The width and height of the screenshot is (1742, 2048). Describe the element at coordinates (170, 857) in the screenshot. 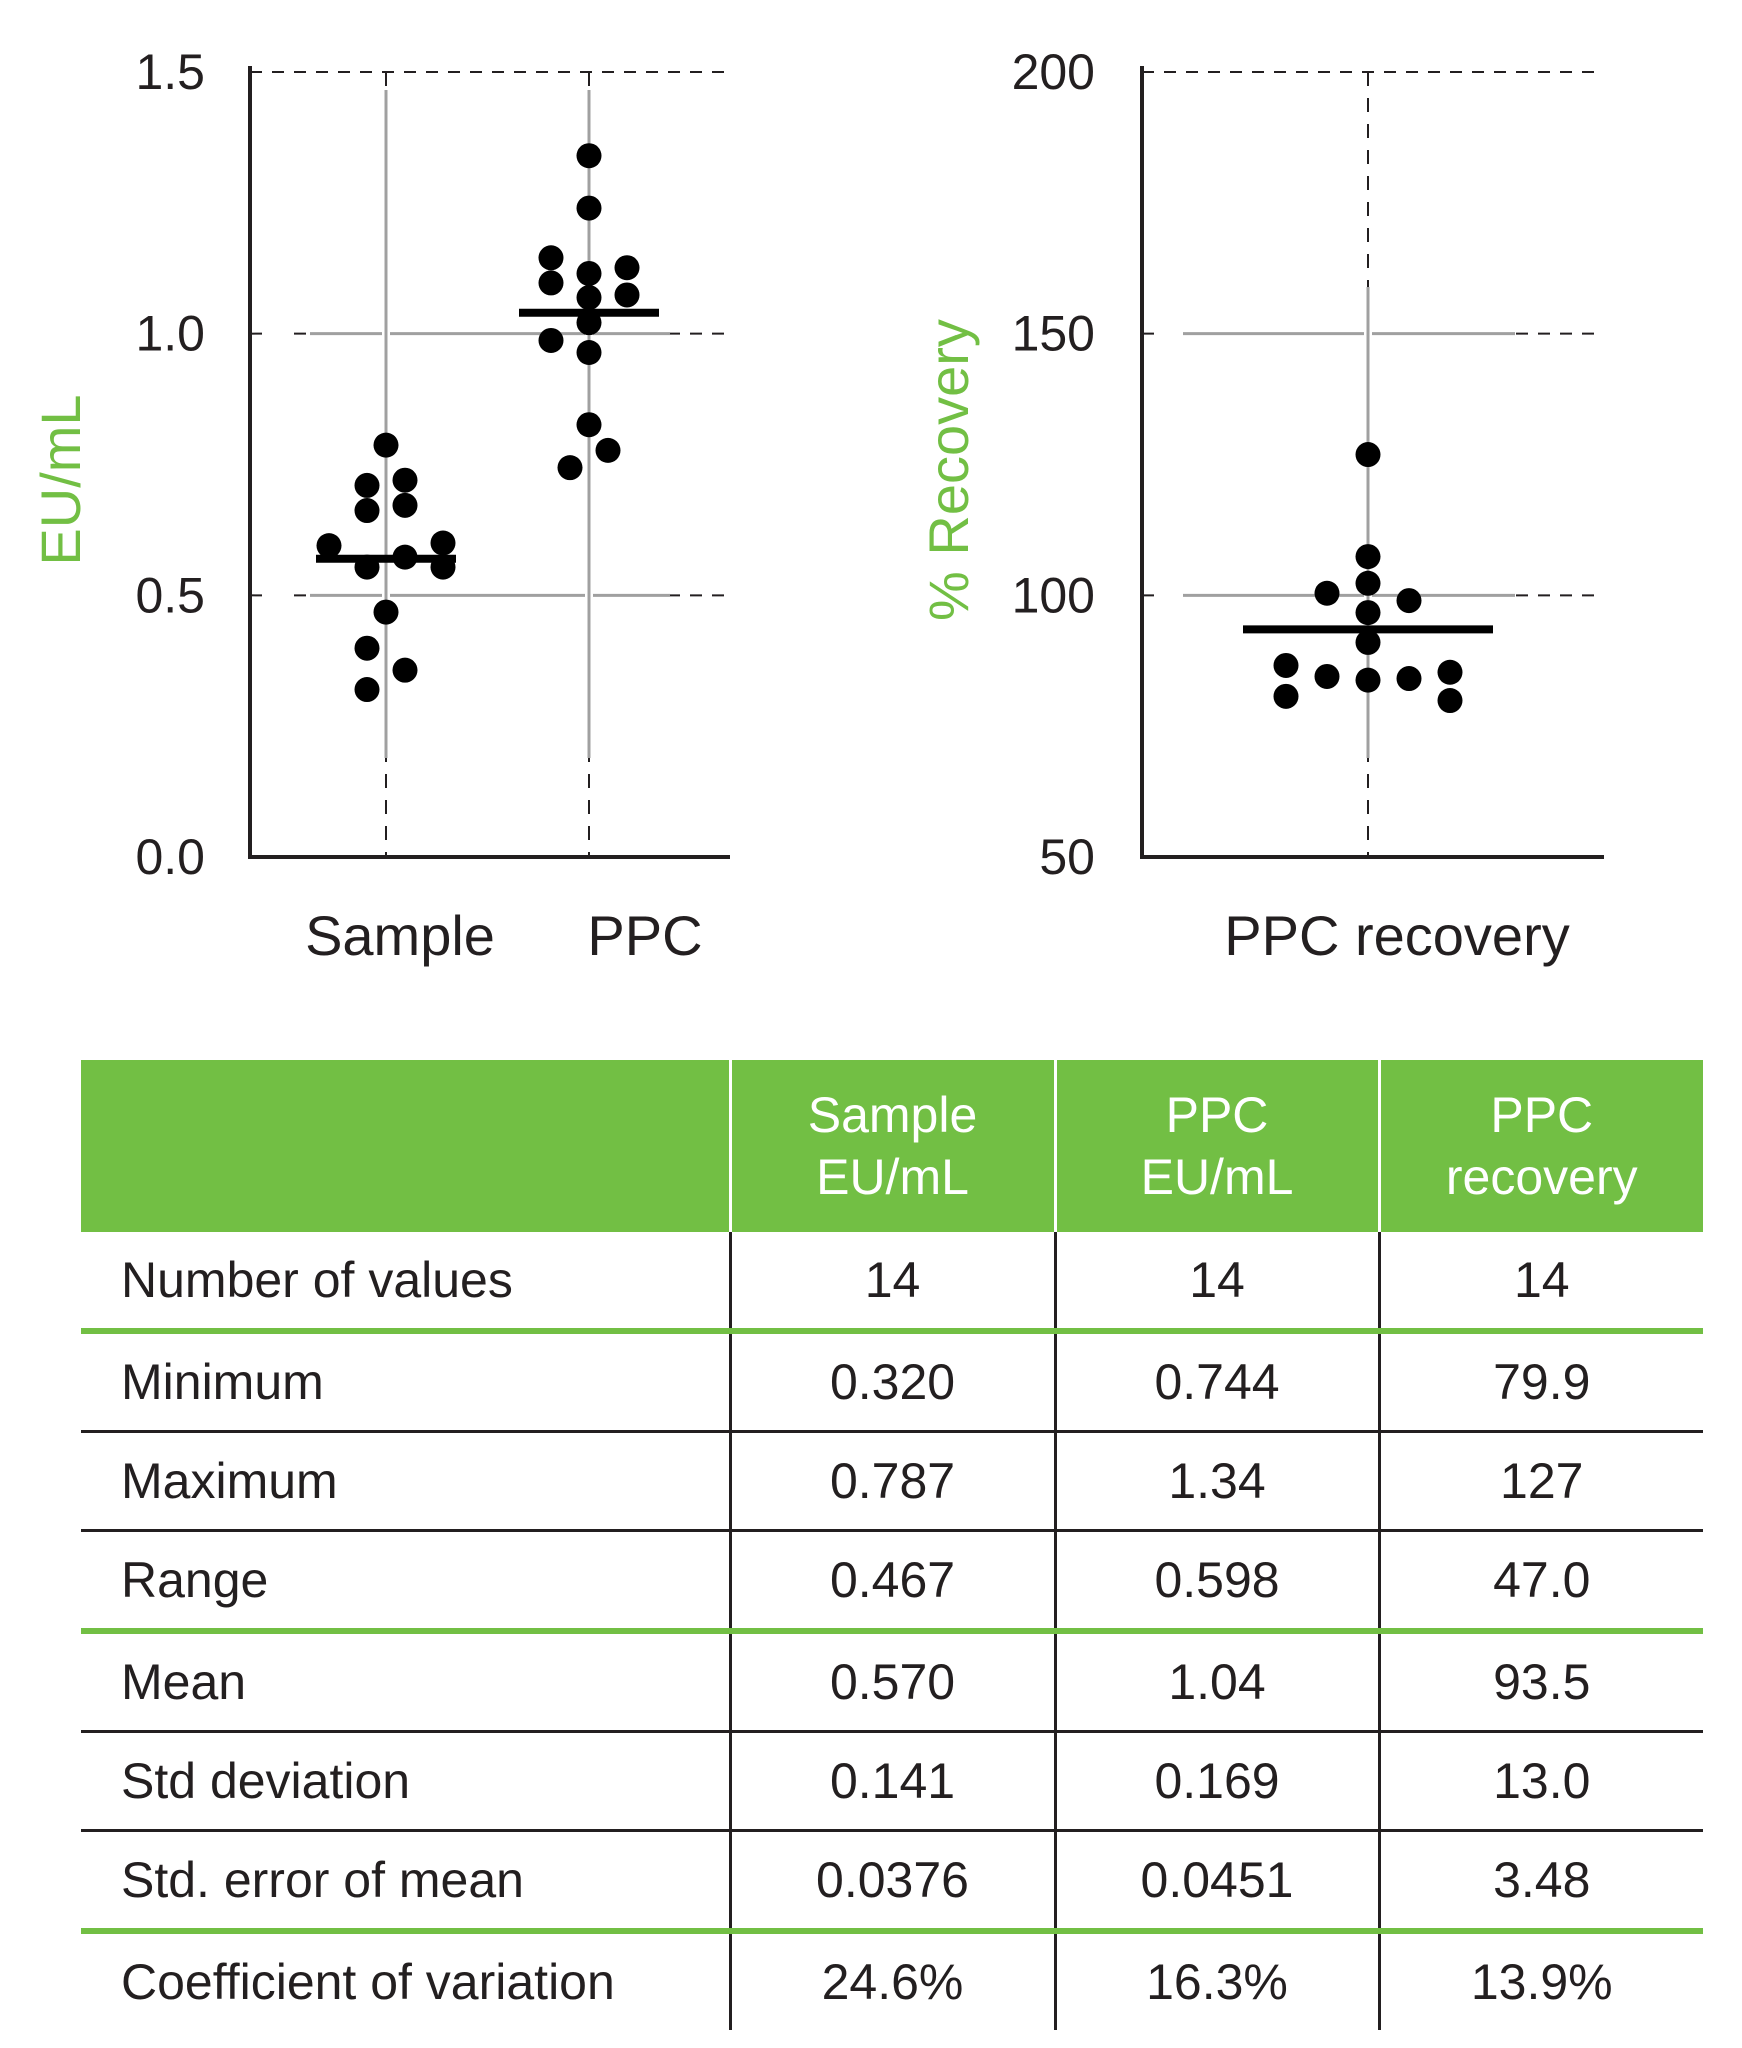

I see `y-tick-label: 0.0` at that location.